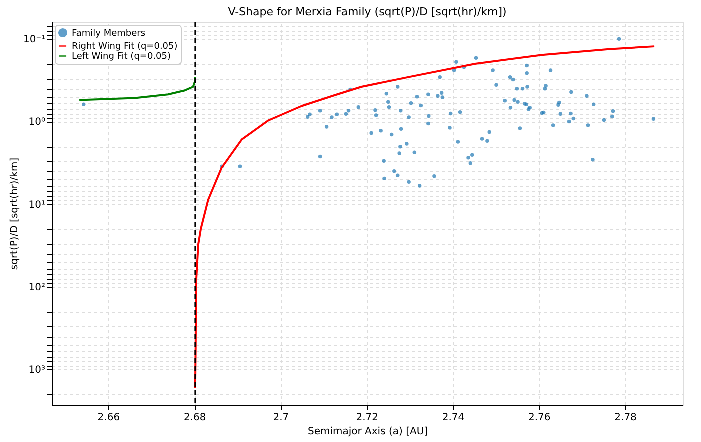  I want to click on x-tick-label: 2.74, so click(453, 418).